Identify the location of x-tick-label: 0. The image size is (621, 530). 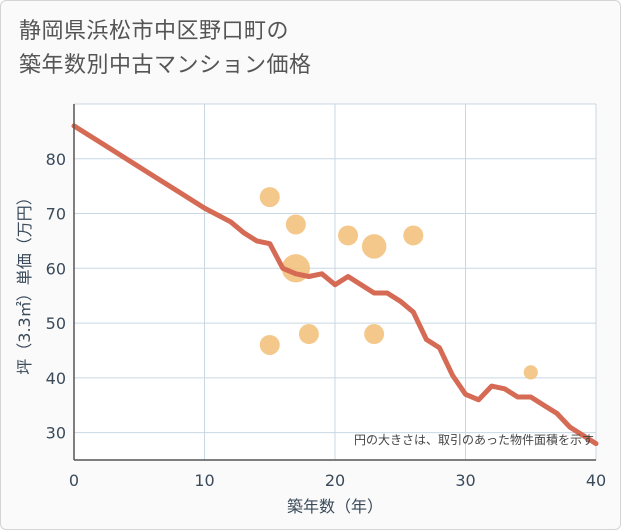
(74, 480).